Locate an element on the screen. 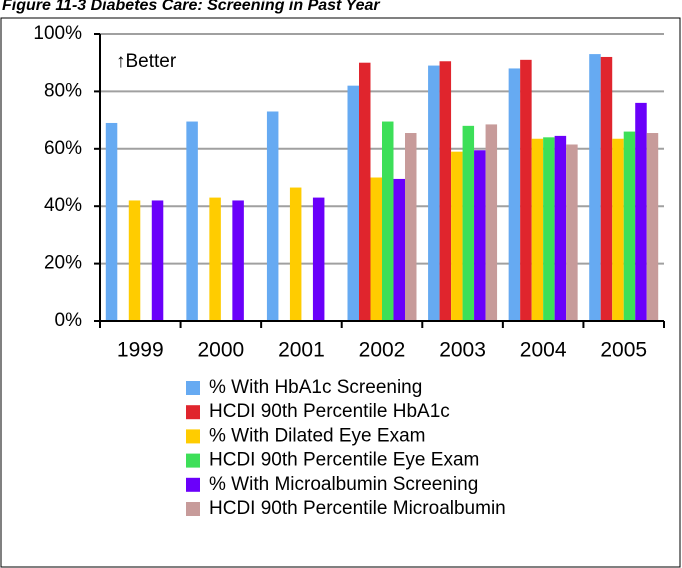  legend-label: HCDI 90th Percentile HbA1c is located at coordinates (329, 411).